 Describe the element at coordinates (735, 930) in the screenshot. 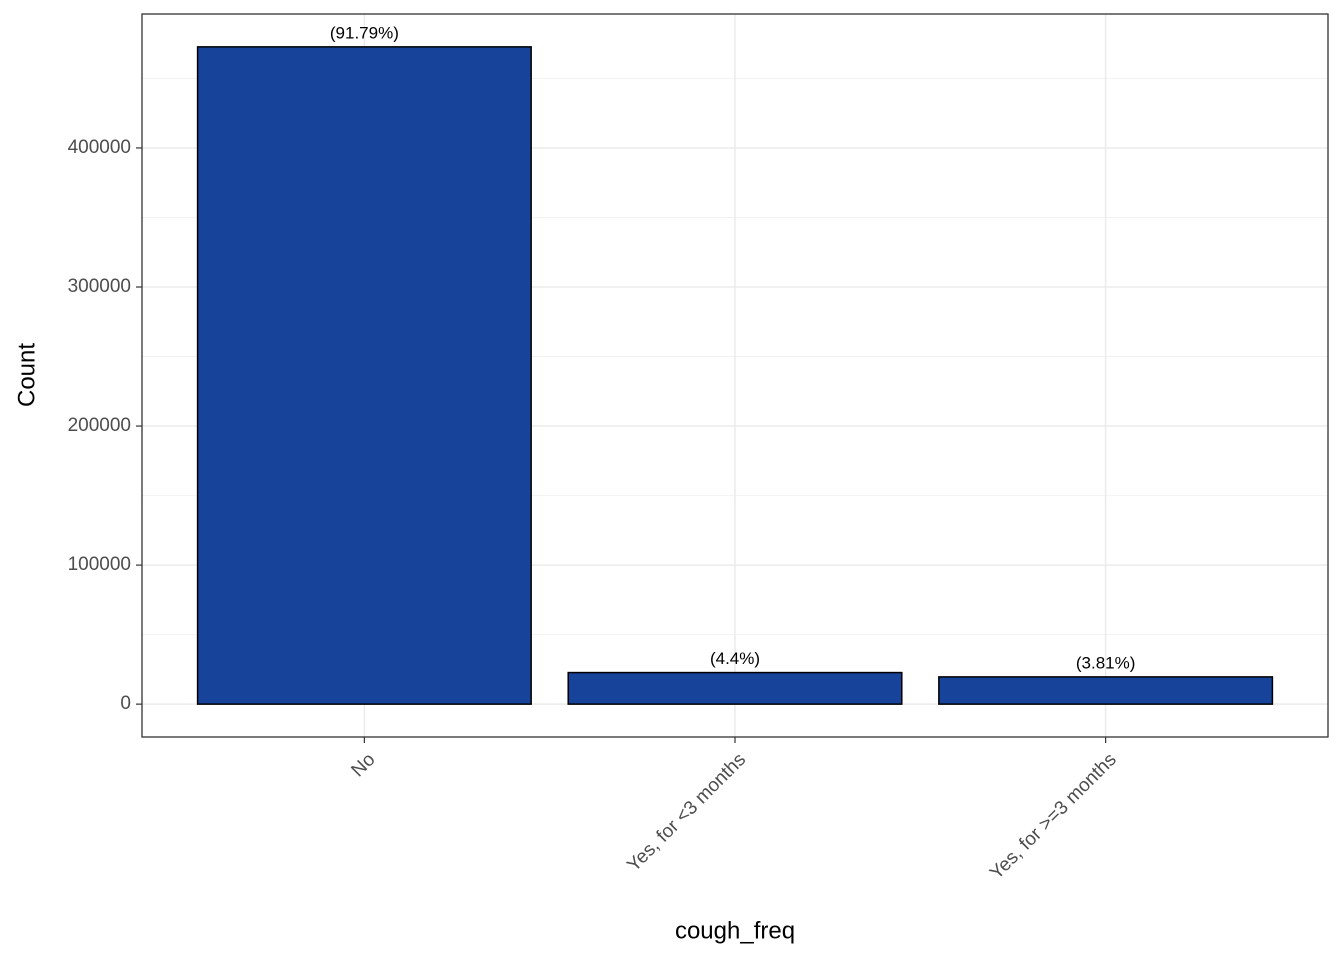

I see `x-axis-title: cough_freq` at that location.